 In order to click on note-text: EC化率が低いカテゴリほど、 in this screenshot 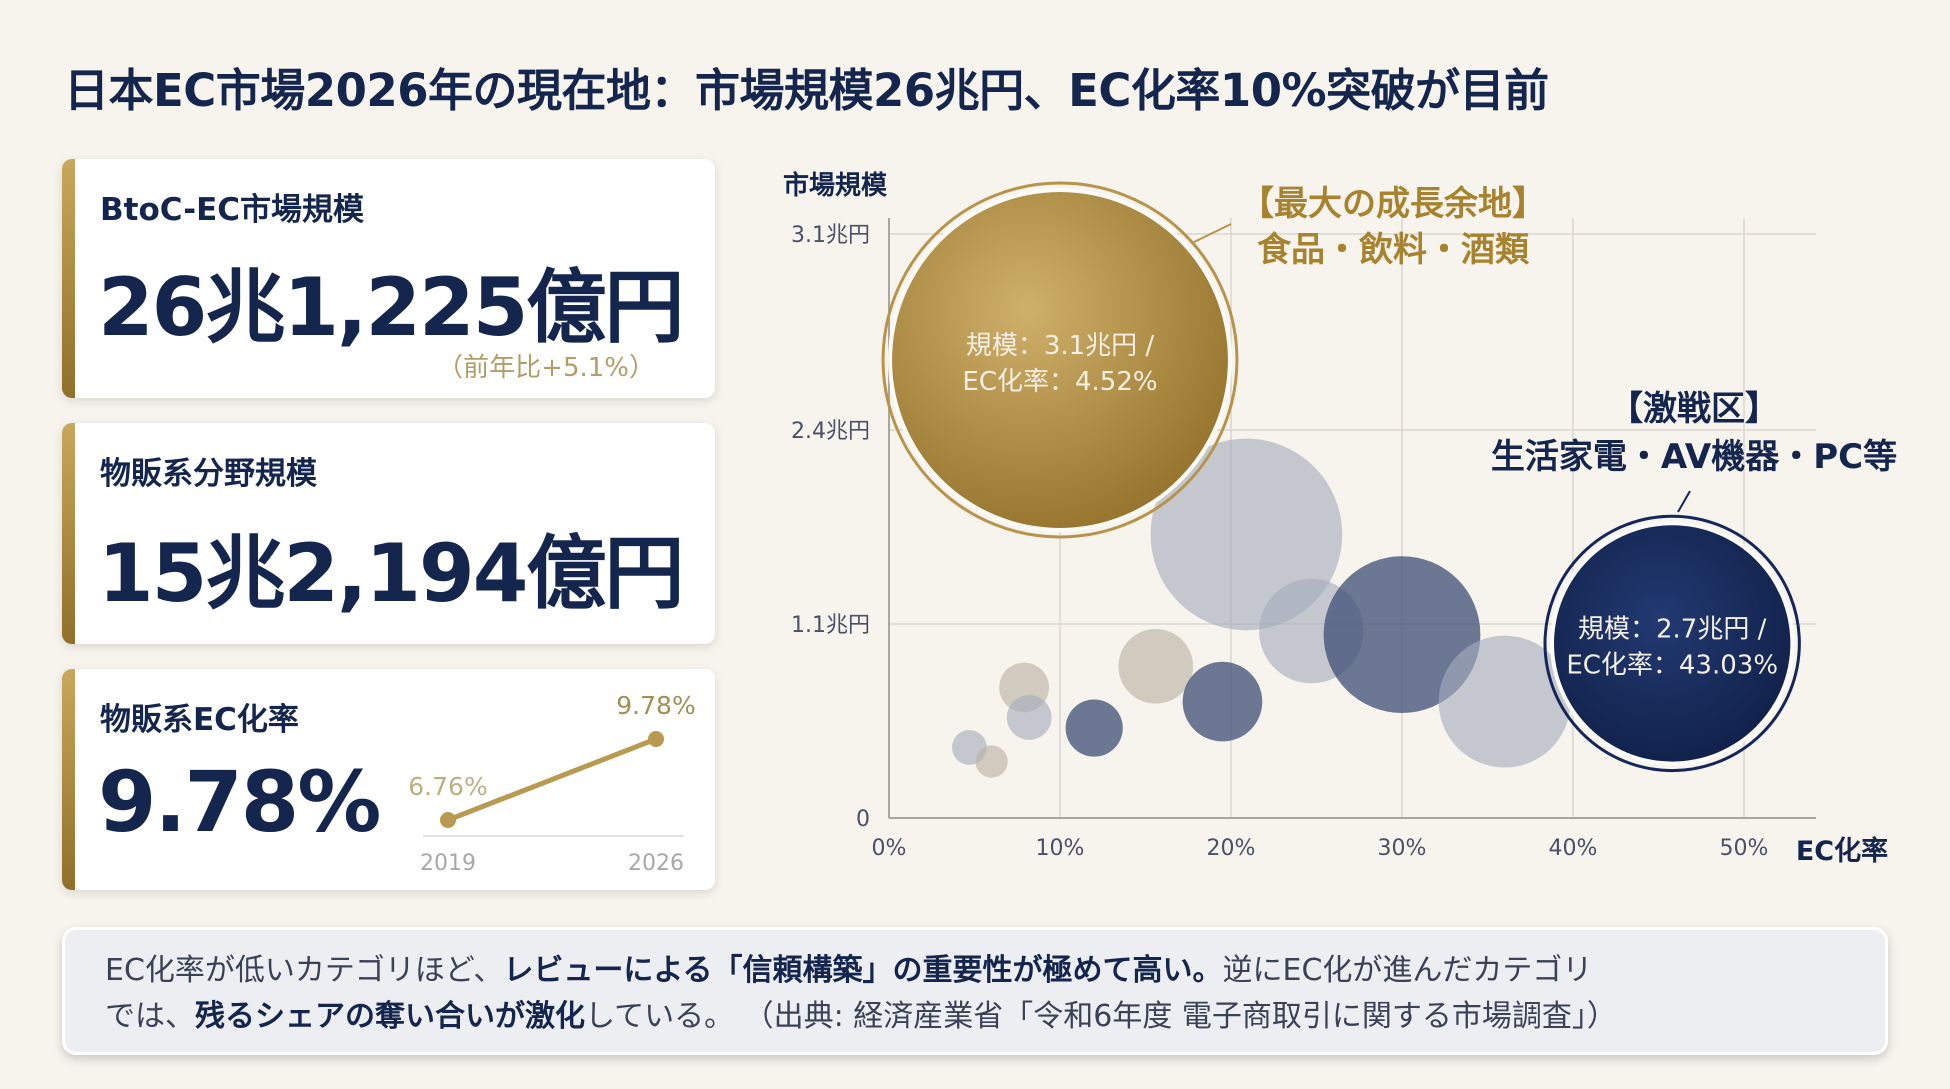, I will do `click(304, 970)`.